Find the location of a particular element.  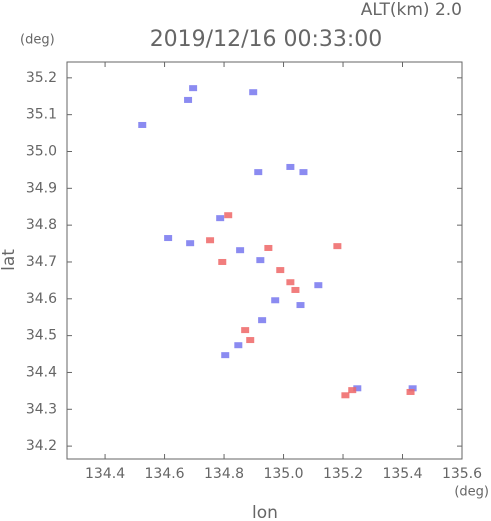

x-tick-label: 135.0 is located at coordinates (283, 474).